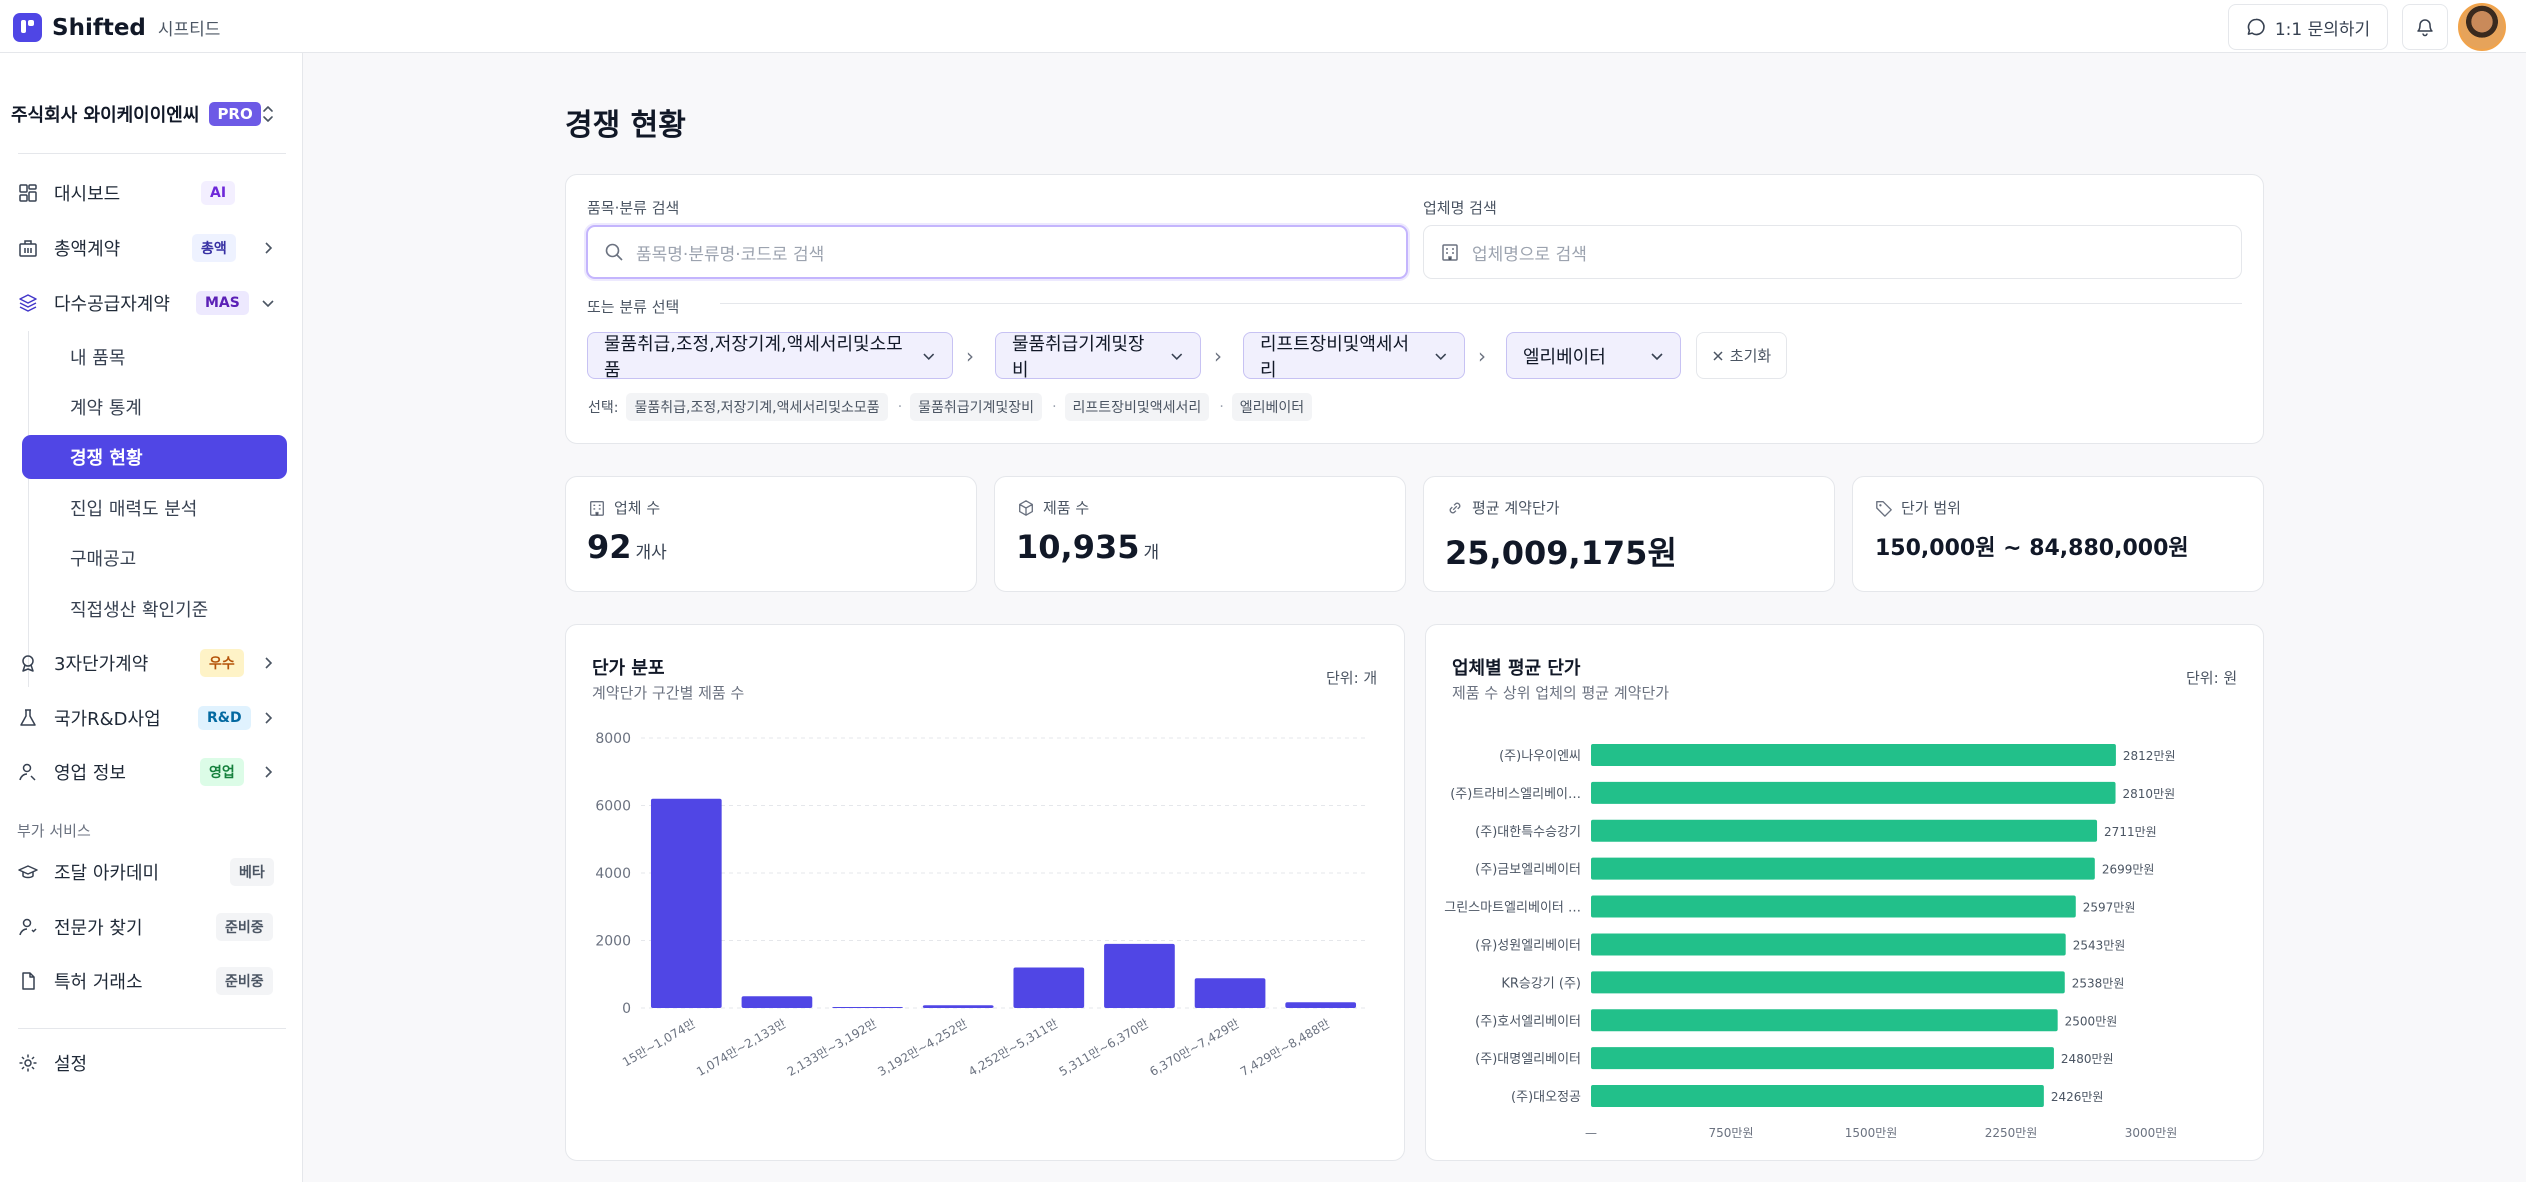  Describe the element at coordinates (613, 807) in the screenshot. I see `y-tick-label: 6000` at that location.